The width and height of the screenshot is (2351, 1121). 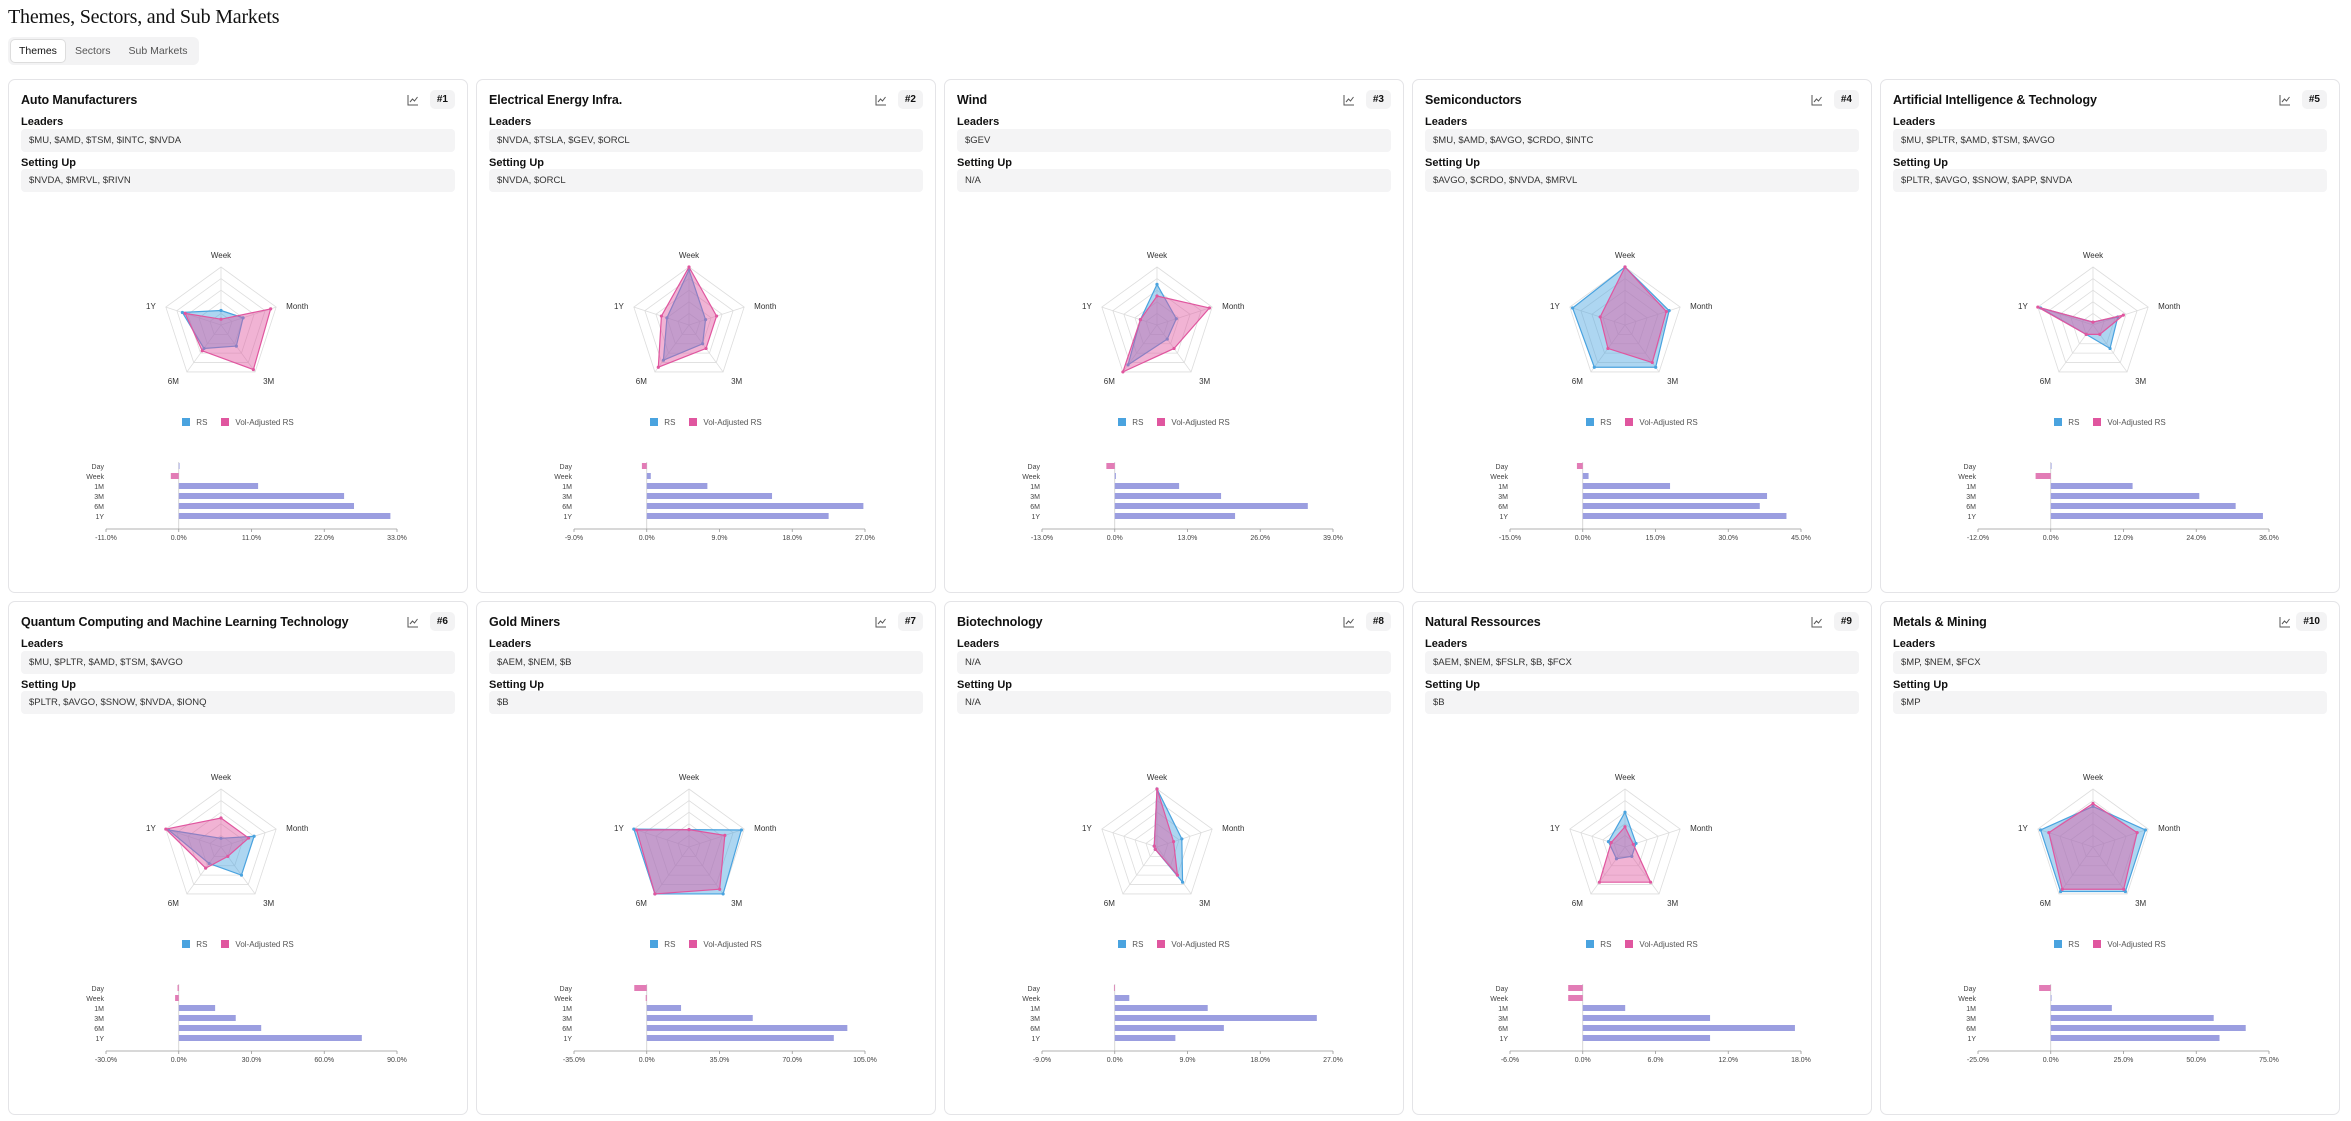 I want to click on setting-up-field: $PLTR, $AVGO, $SNOW, $APP, $NVDA, so click(x=2110, y=180).